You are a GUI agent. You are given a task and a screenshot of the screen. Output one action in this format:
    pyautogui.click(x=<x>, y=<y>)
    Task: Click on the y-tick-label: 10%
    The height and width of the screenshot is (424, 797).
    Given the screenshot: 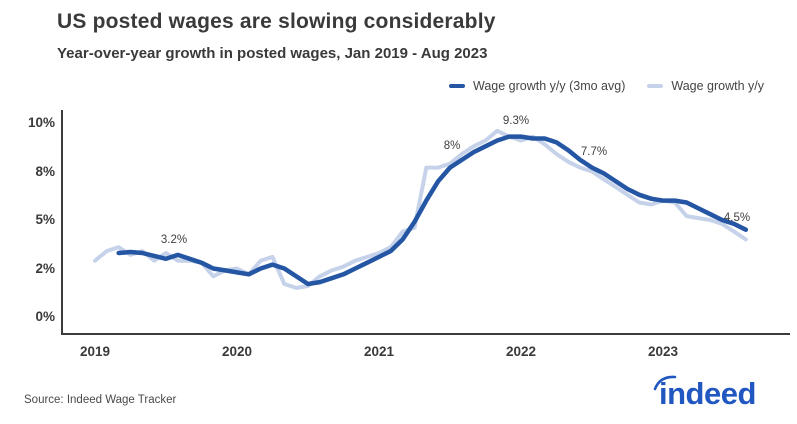 What is the action you would take?
    pyautogui.click(x=41, y=122)
    